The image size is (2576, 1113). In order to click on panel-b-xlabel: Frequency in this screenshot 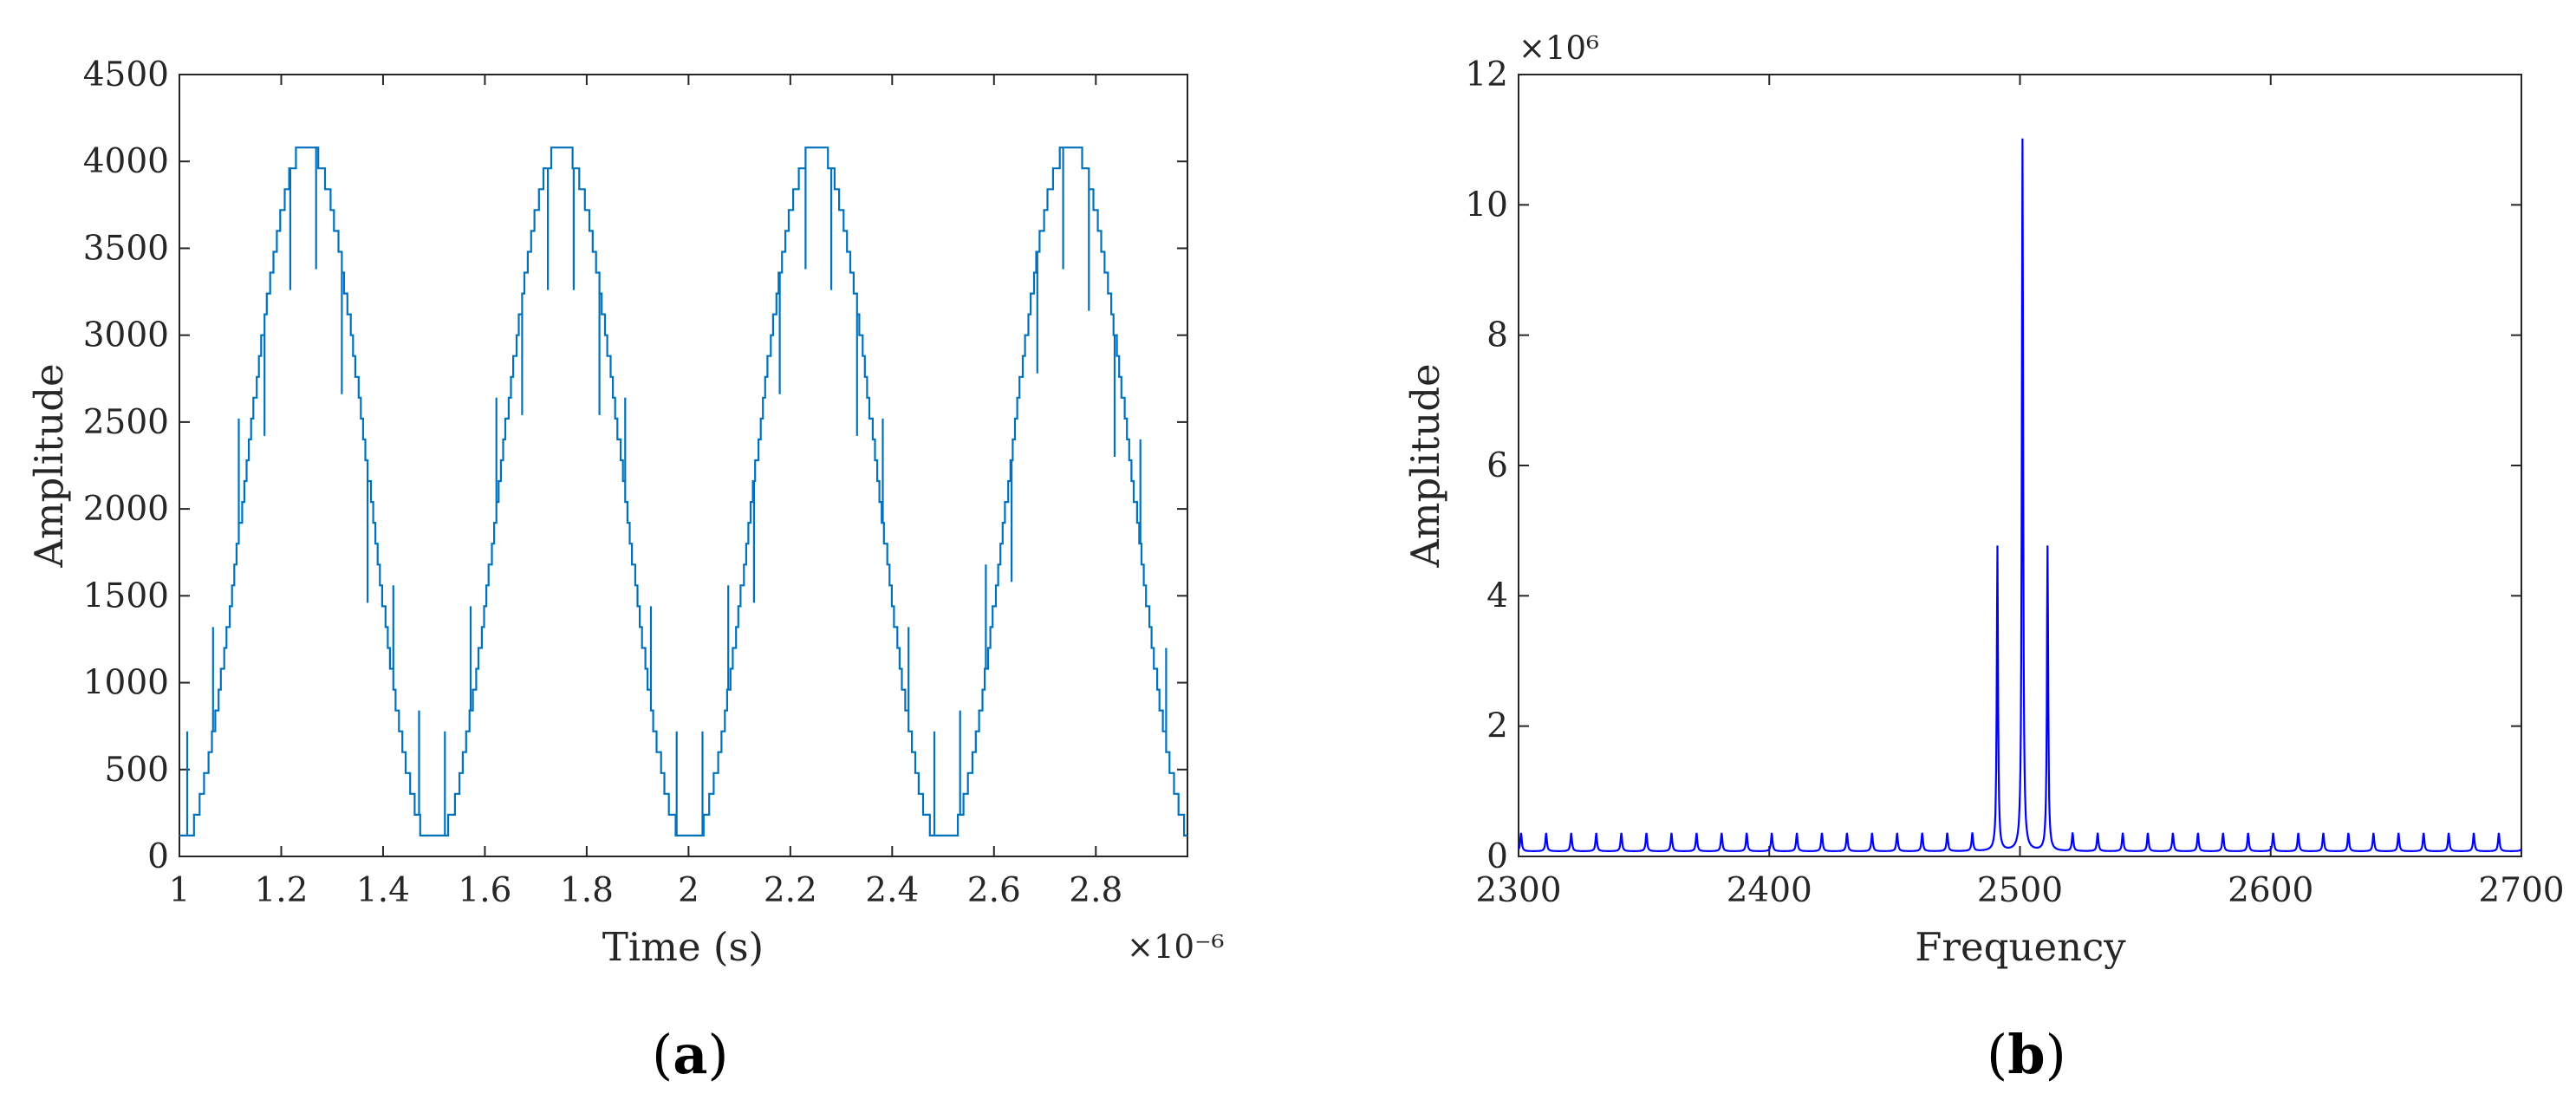, I will do `click(2020, 947)`.